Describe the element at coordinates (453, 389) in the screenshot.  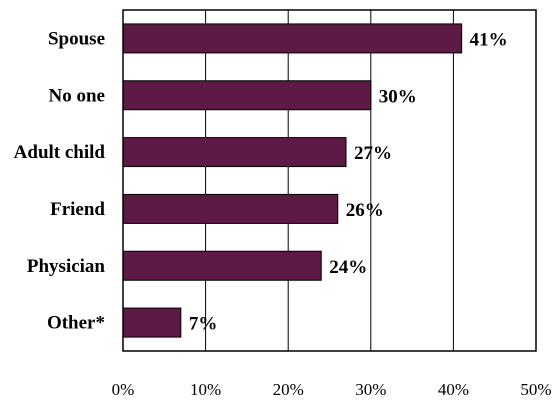
I see `x-tick-label: 40%` at that location.